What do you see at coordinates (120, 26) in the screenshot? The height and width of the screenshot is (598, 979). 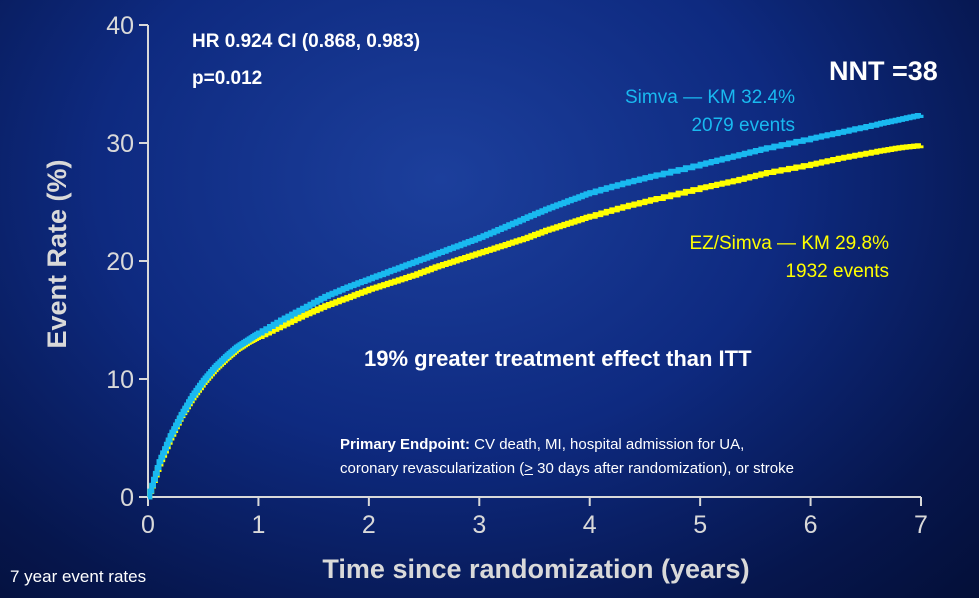 I see `y-tick-label-4: 40` at bounding box center [120, 26].